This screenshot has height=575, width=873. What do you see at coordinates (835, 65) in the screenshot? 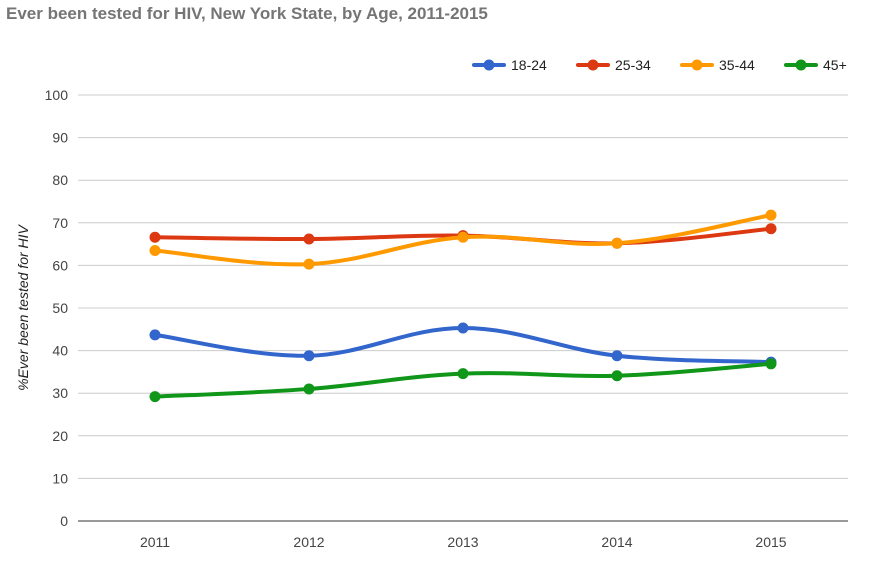
I see `legend-label: 45+` at bounding box center [835, 65].